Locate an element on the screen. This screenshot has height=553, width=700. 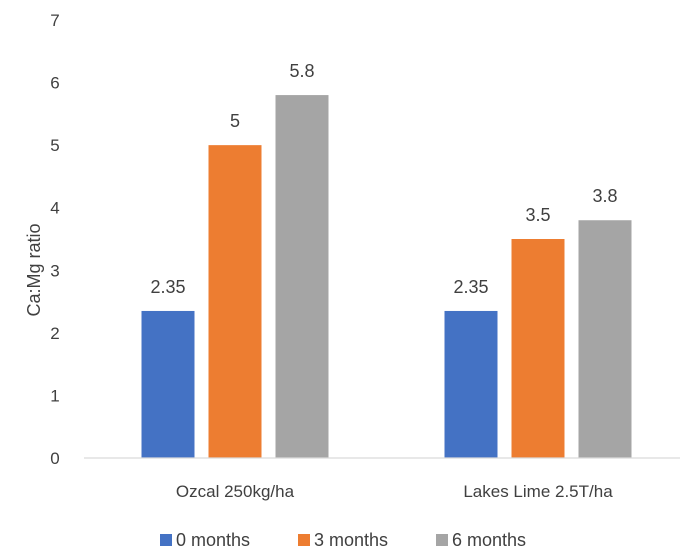
data-label: 5.8 is located at coordinates (301, 71).